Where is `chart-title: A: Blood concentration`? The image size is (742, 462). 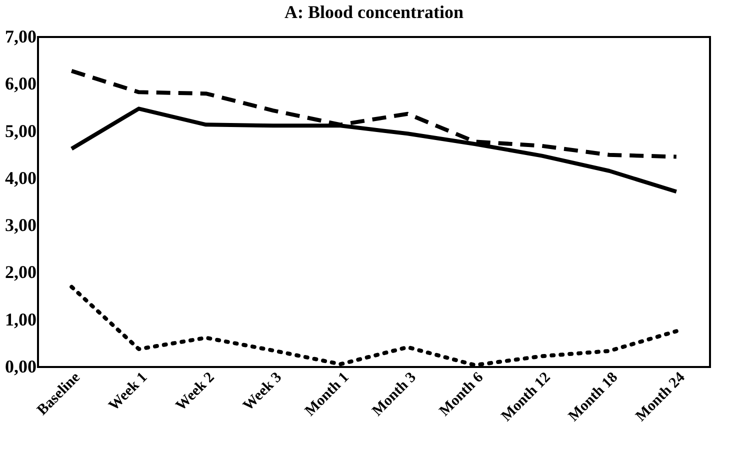
chart-title: A: Blood concentration is located at coordinates (374, 12).